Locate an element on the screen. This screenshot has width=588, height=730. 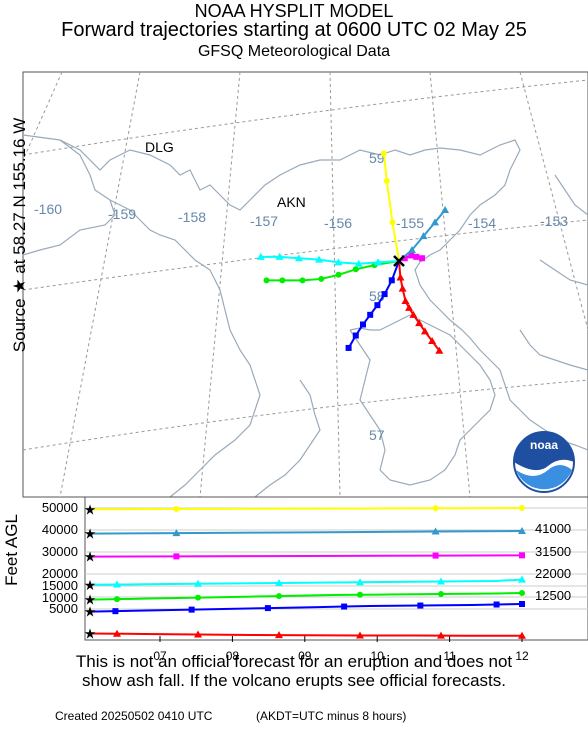
y-tick-label-right: 12500 is located at coordinates (553, 595).